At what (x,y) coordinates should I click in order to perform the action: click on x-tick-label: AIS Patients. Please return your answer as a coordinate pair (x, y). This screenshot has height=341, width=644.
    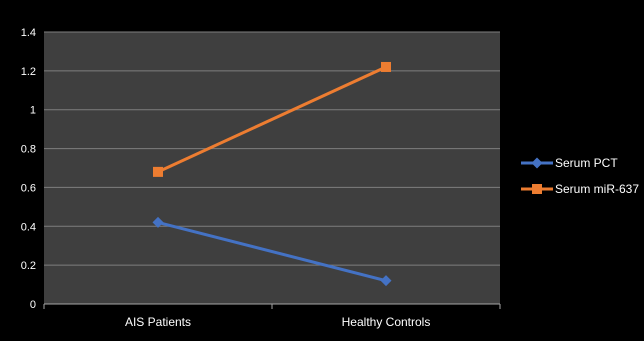
    Looking at the image, I should click on (158, 322).